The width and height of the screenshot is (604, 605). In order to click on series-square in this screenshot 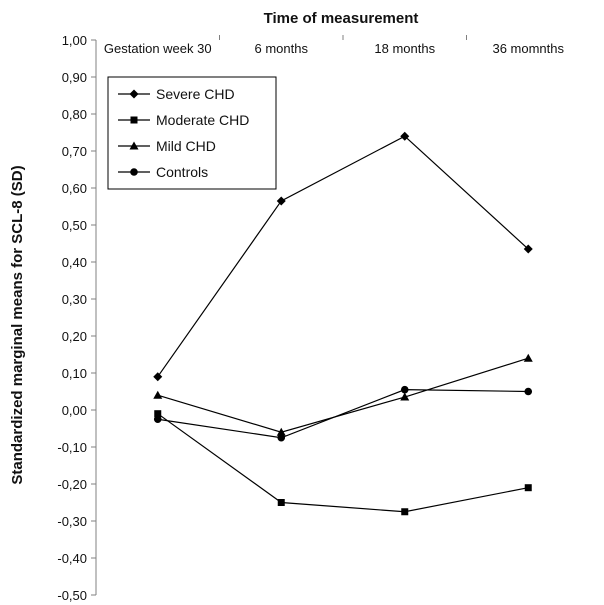, I will do `click(343, 463)`.